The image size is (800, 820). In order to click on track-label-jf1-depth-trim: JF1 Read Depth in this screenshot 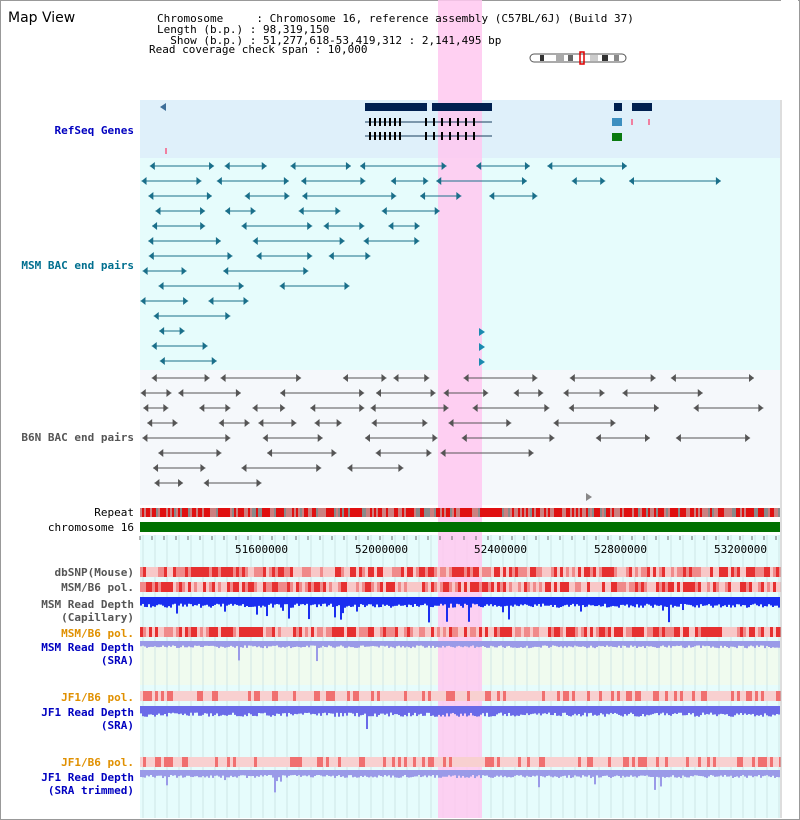, I will do `click(87, 777)`.